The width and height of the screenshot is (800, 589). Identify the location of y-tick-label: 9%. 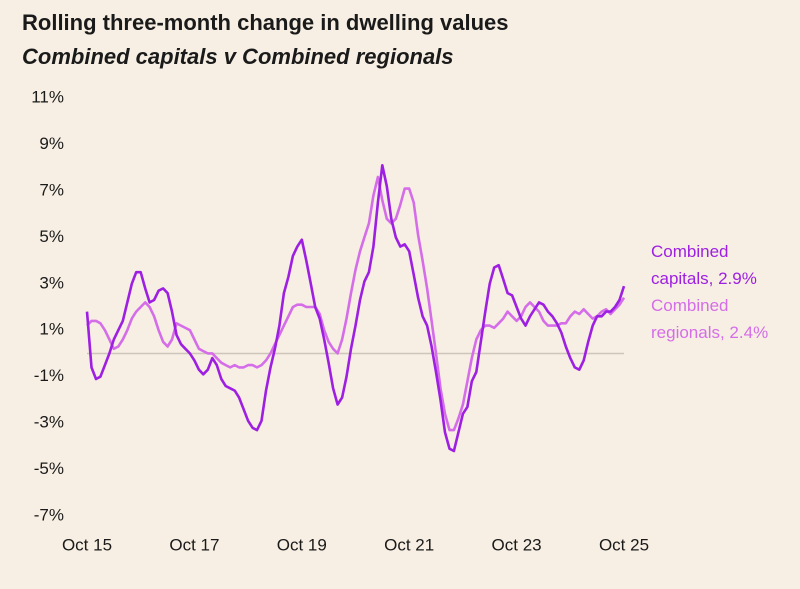
(51, 143).